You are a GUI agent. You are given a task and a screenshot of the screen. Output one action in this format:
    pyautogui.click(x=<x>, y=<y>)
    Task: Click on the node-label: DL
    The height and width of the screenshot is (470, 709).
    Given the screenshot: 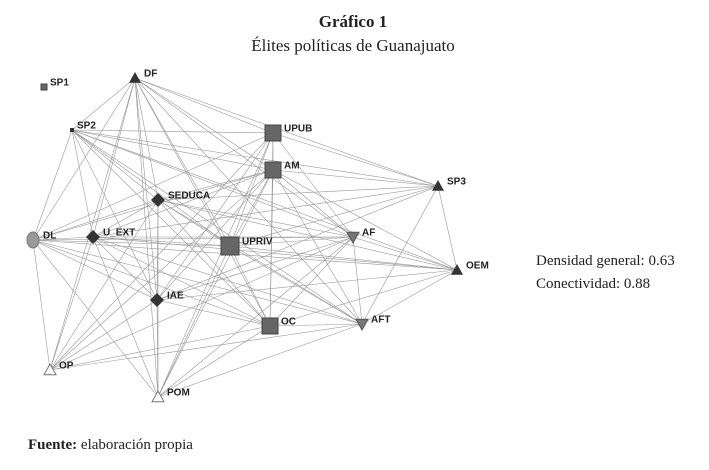 What is the action you would take?
    pyautogui.click(x=49, y=236)
    